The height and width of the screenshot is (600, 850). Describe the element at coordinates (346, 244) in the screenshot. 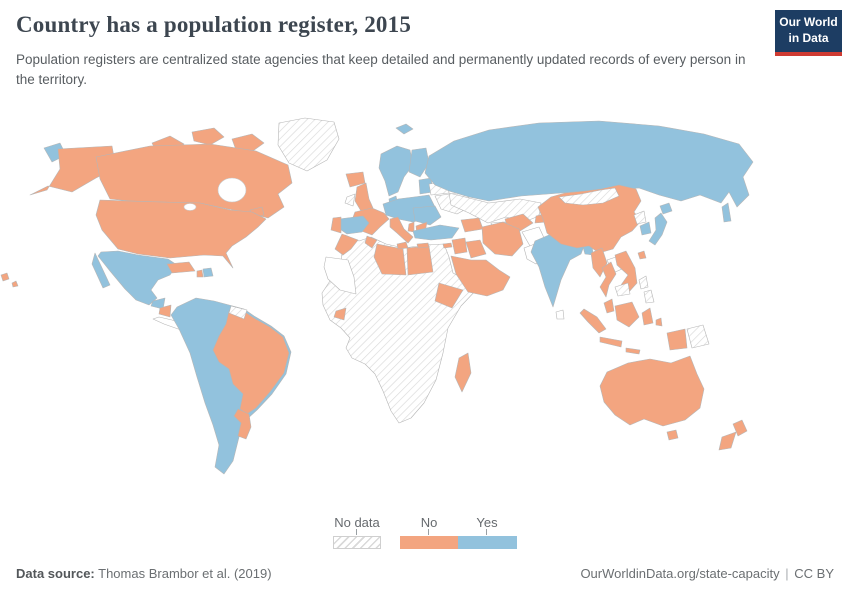

I see `country-morocco` at that location.